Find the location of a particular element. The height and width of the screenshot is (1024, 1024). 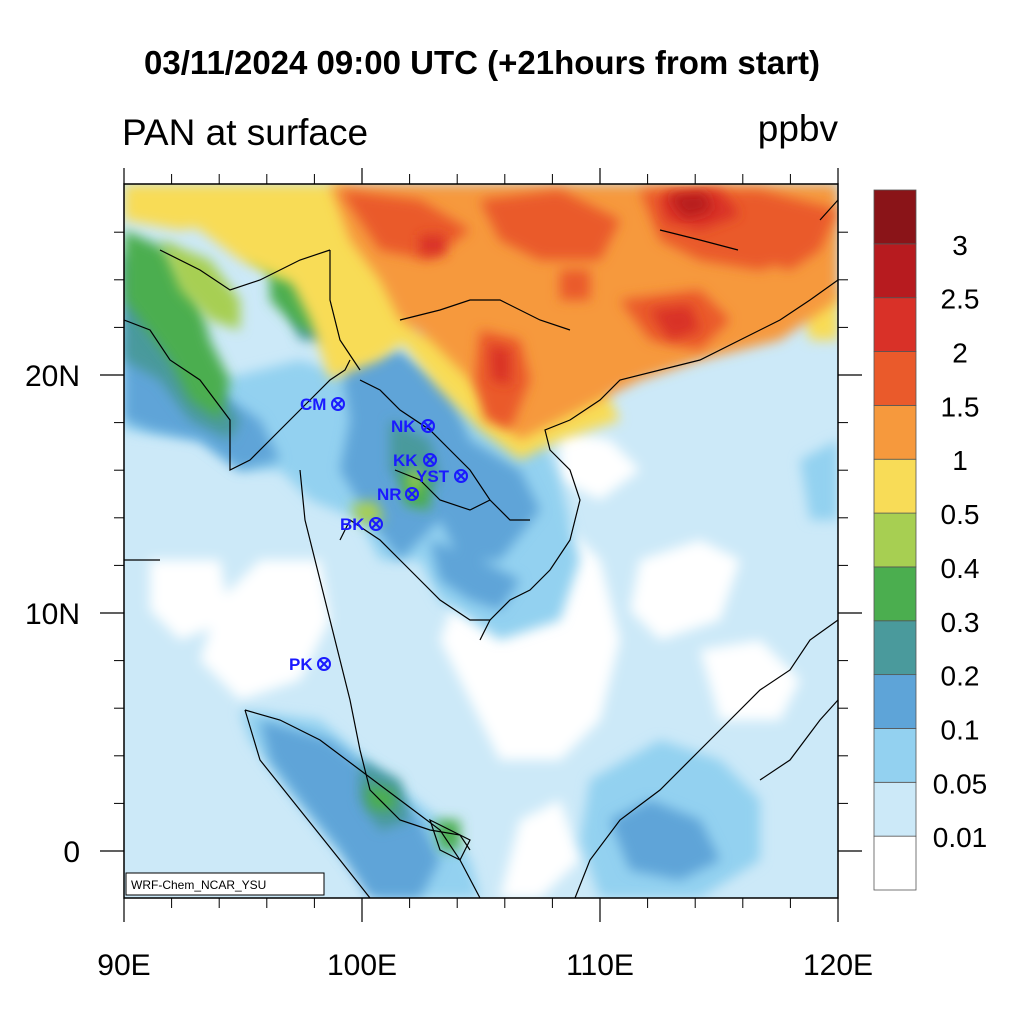

colorbar-label: 0.2 is located at coordinates (960, 676).